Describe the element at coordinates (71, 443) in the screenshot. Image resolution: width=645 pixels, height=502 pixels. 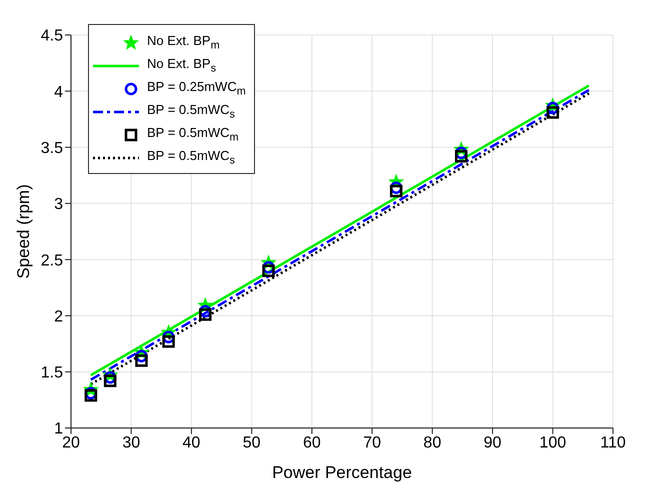
I see `x-tick-label: 20` at that location.